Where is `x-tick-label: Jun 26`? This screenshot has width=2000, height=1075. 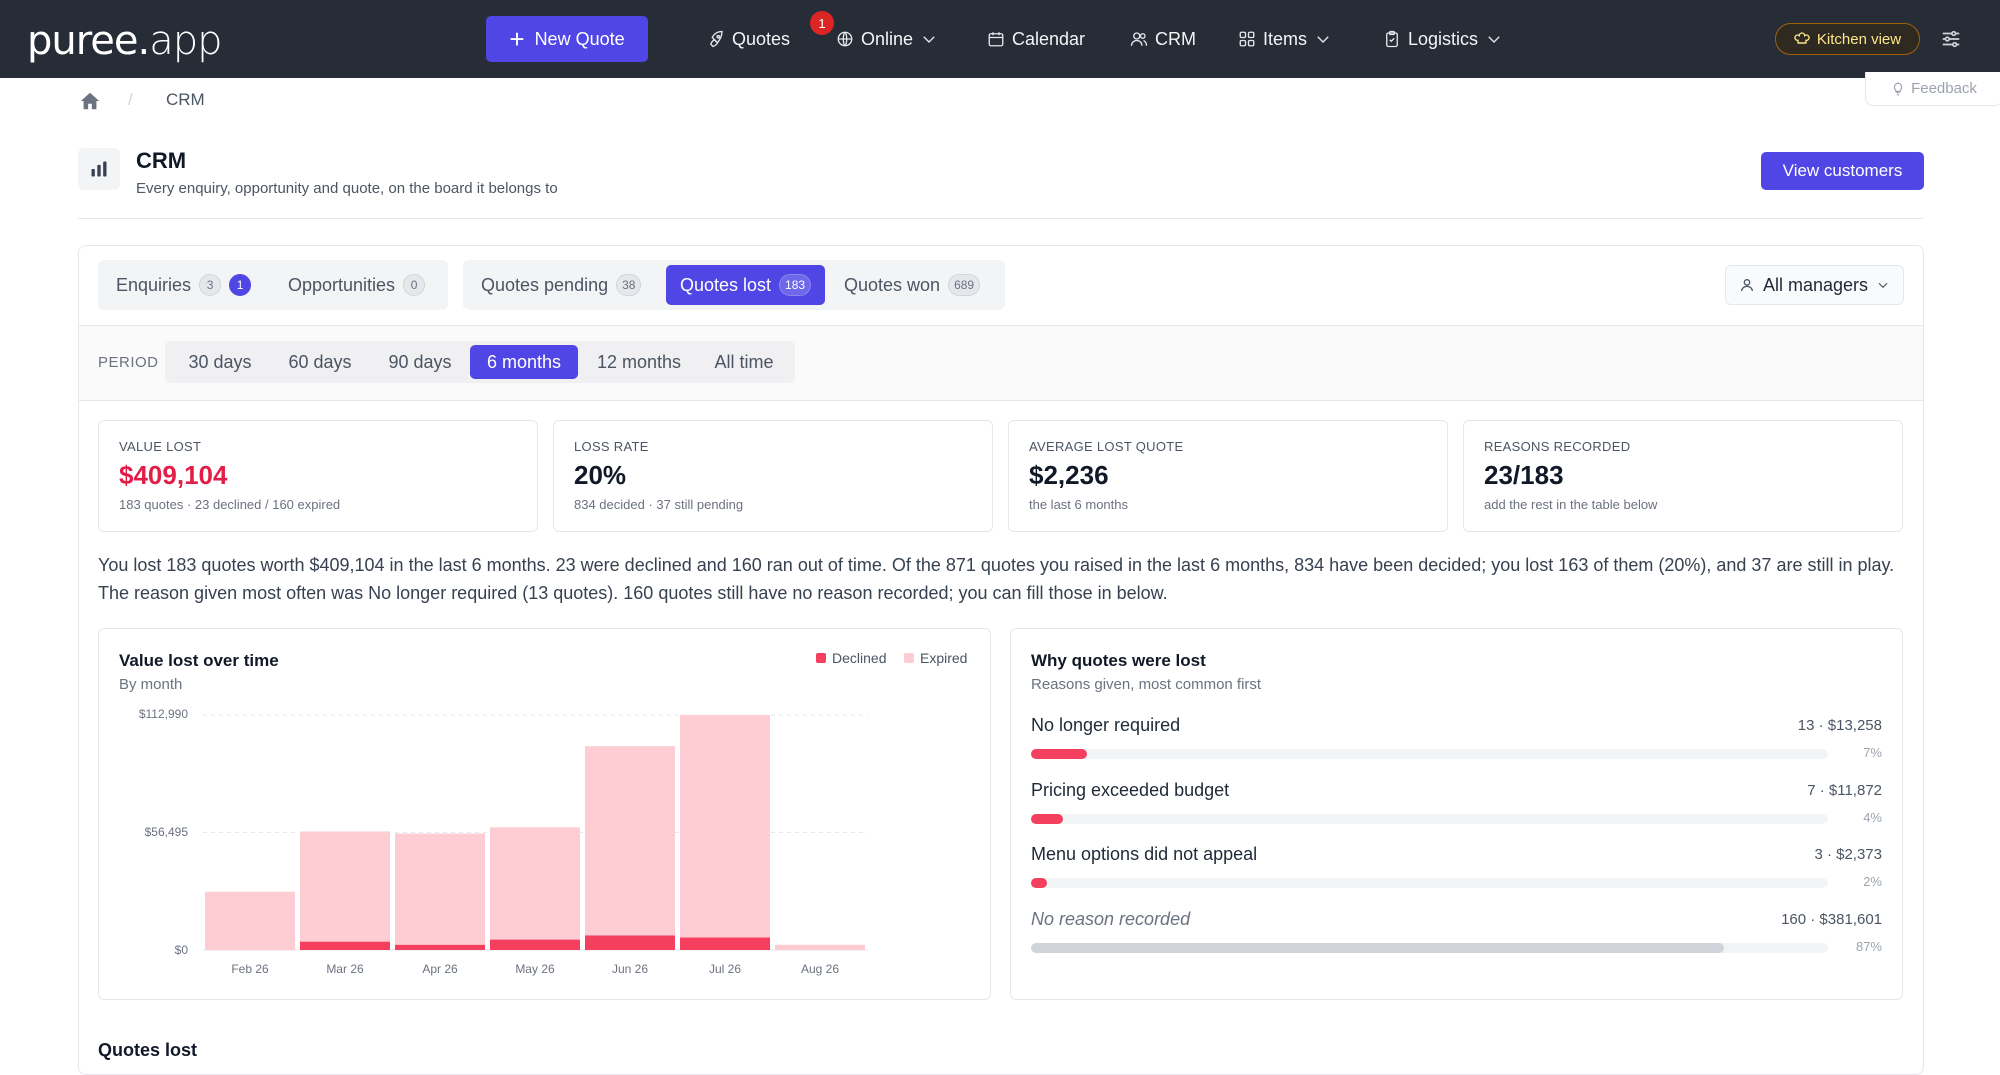
x-tick-label: Jun 26 is located at coordinates (630, 969).